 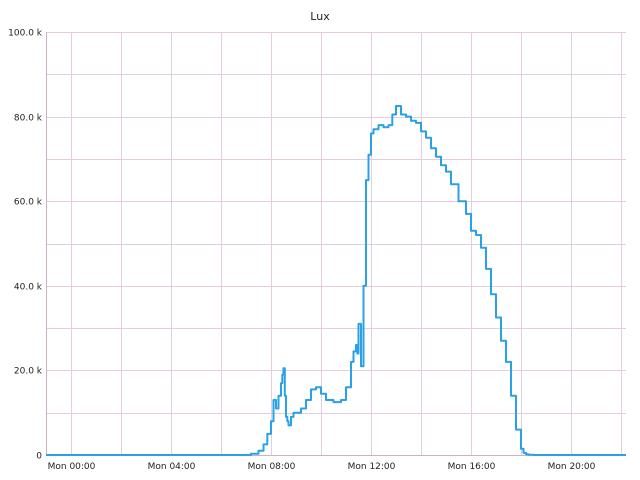 I want to click on y-tick-label: 100.0 k, so click(x=25, y=34).